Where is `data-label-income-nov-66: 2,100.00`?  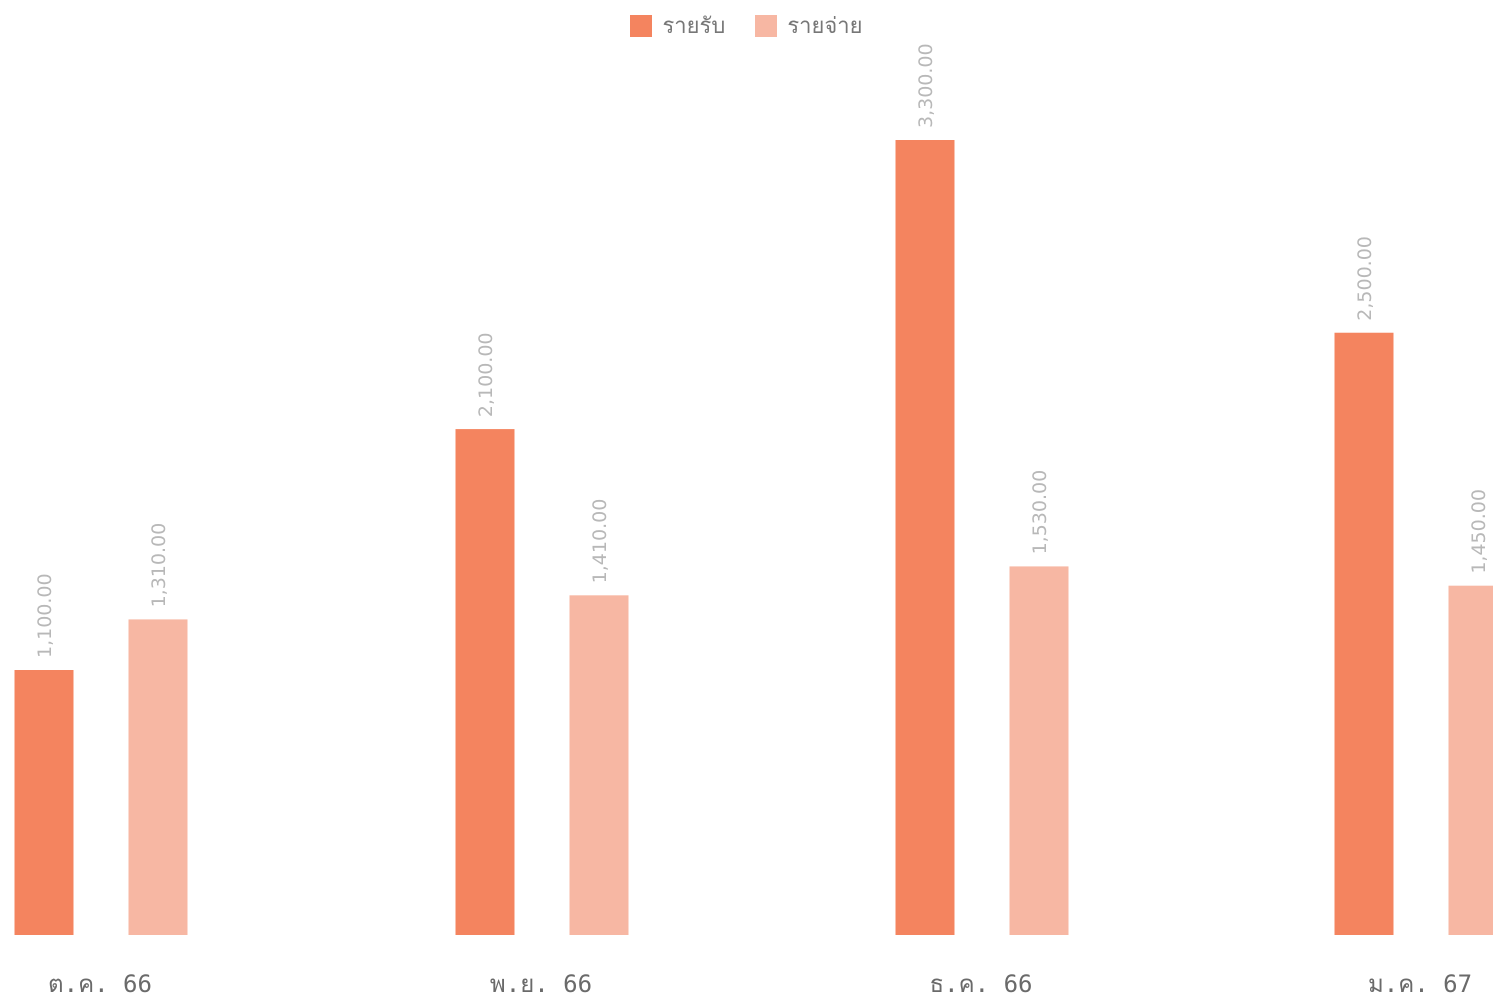
data-label-income-nov-66: 2,100.00 is located at coordinates (486, 374).